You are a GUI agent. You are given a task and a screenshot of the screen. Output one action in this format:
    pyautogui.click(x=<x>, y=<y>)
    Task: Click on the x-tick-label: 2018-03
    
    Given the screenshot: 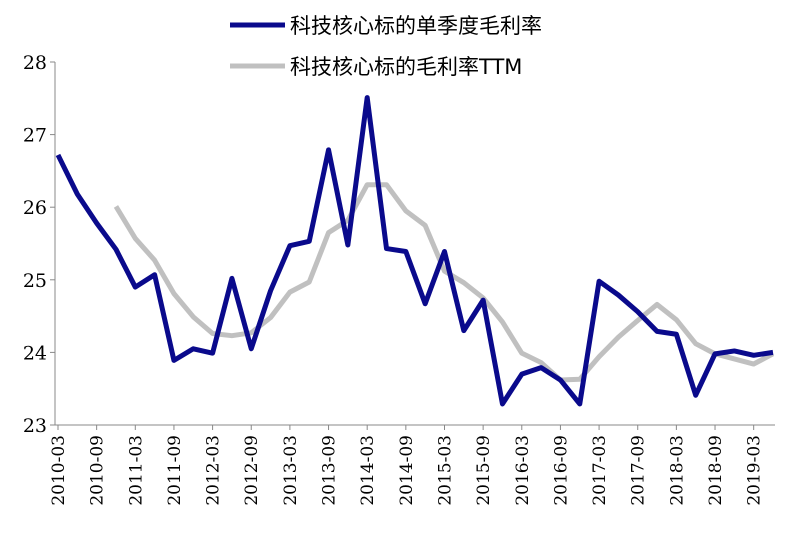 What is the action you would take?
    pyautogui.click(x=677, y=470)
    